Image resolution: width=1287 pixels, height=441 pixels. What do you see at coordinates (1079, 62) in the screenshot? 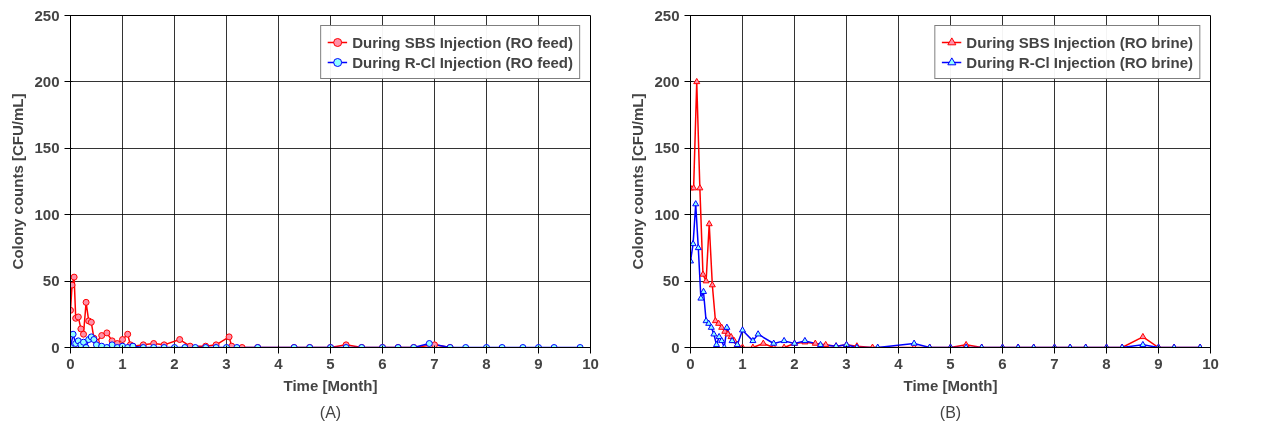
I see `legend-label: During R-Cl Injection (RO brine)` at bounding box center [1079, 62].